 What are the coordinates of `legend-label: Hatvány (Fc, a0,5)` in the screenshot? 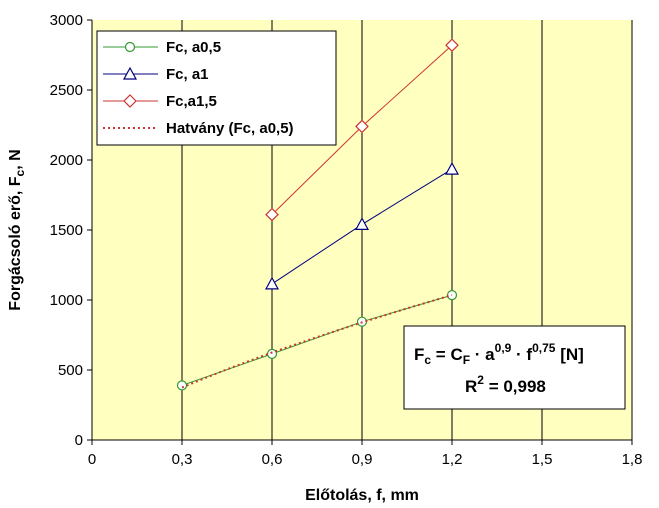 It's located at (230, 128).